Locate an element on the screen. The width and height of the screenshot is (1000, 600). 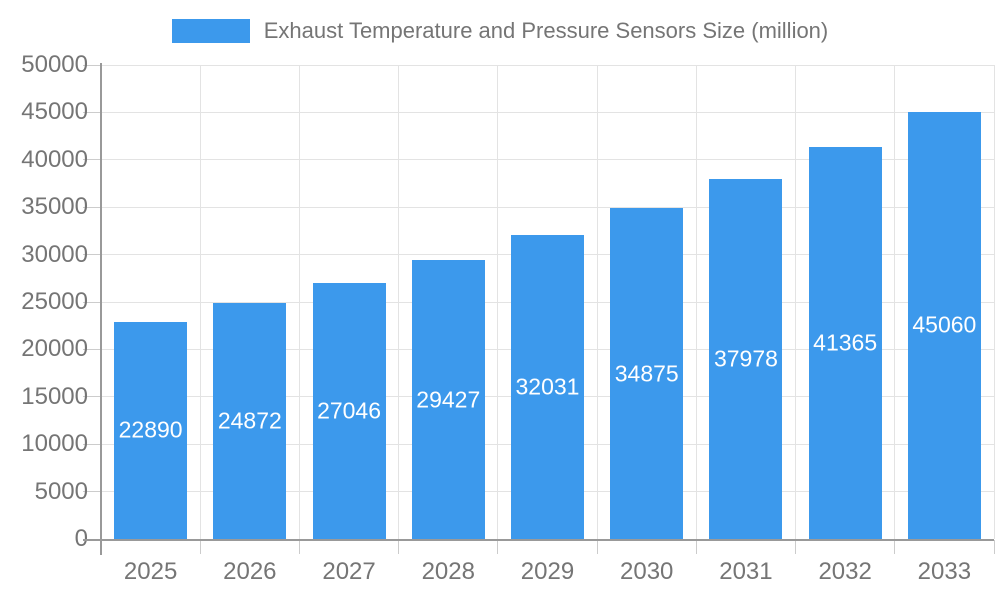
chart-bar: 27046 is located at coordinates (349, 410).